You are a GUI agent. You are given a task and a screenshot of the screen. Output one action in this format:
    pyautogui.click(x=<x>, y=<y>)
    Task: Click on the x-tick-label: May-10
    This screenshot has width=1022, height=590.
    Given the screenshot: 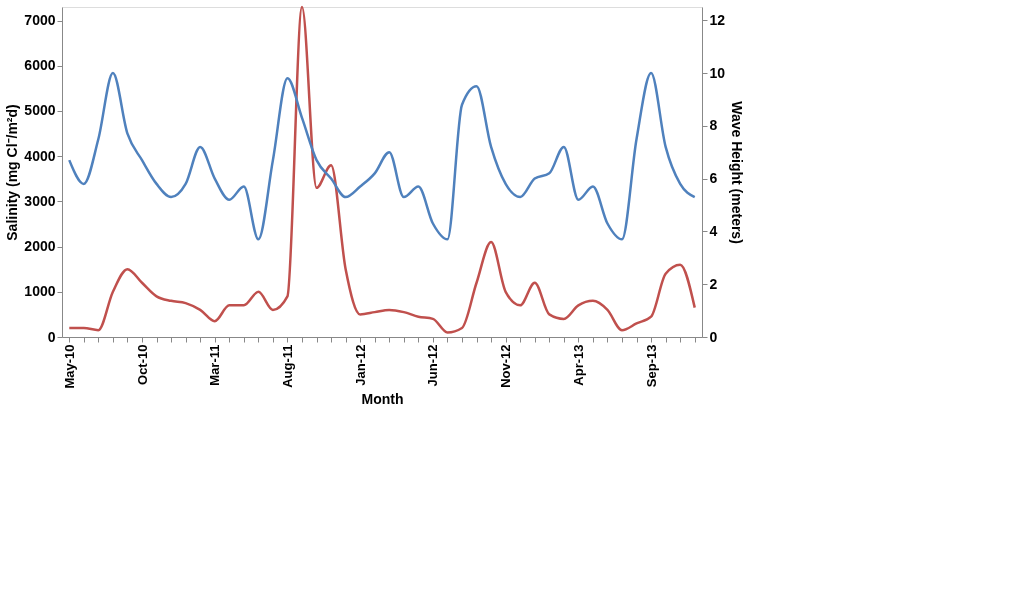 What is the action you would take?
    pyautogui.click(x=69, y=366)
    